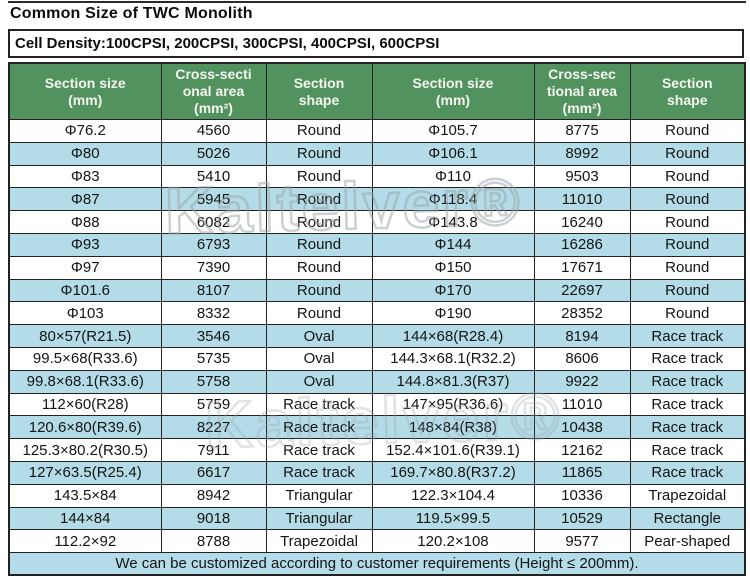 This screenshot has height=583, width=750. I want to click on table-cell: 144.8×81.3(R37), so click(453, 381).